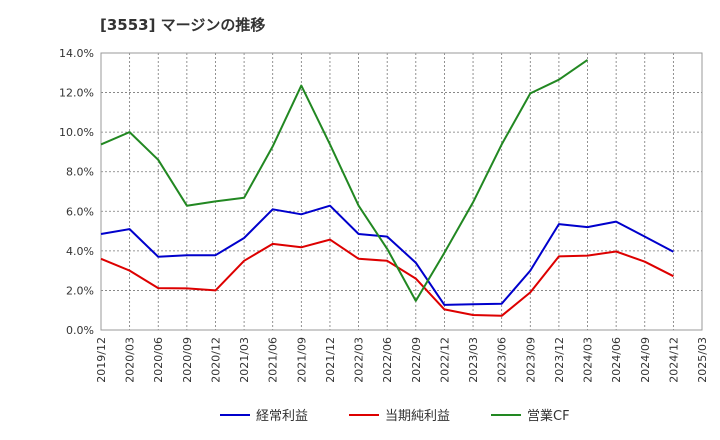  What do you see at coordinates (80, 172) in the screenshot?
I see `y-tick-label: 8.0%` at bounding box center [80, 172].